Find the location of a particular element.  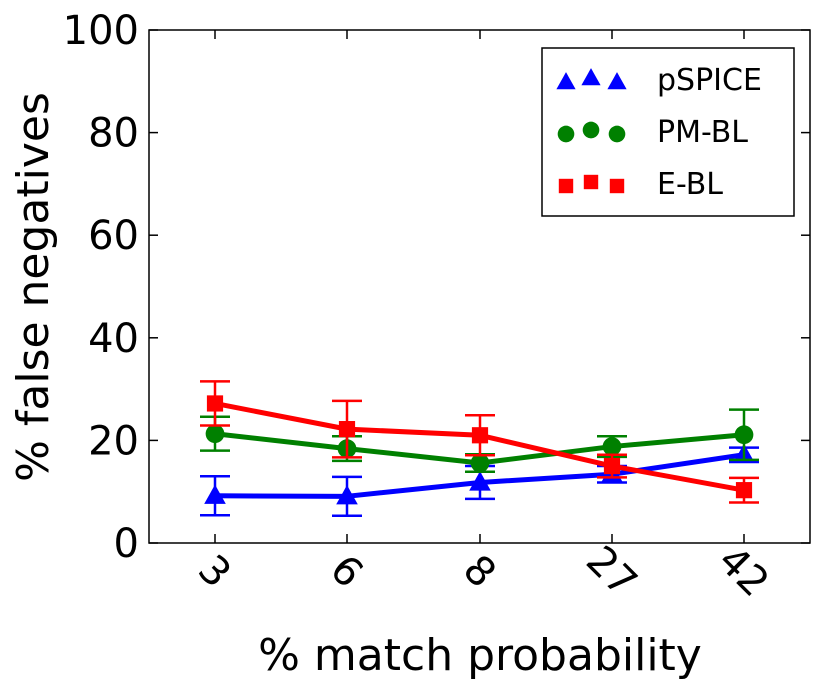

x-tick-label: 42 is located at coordinates (743, 571).